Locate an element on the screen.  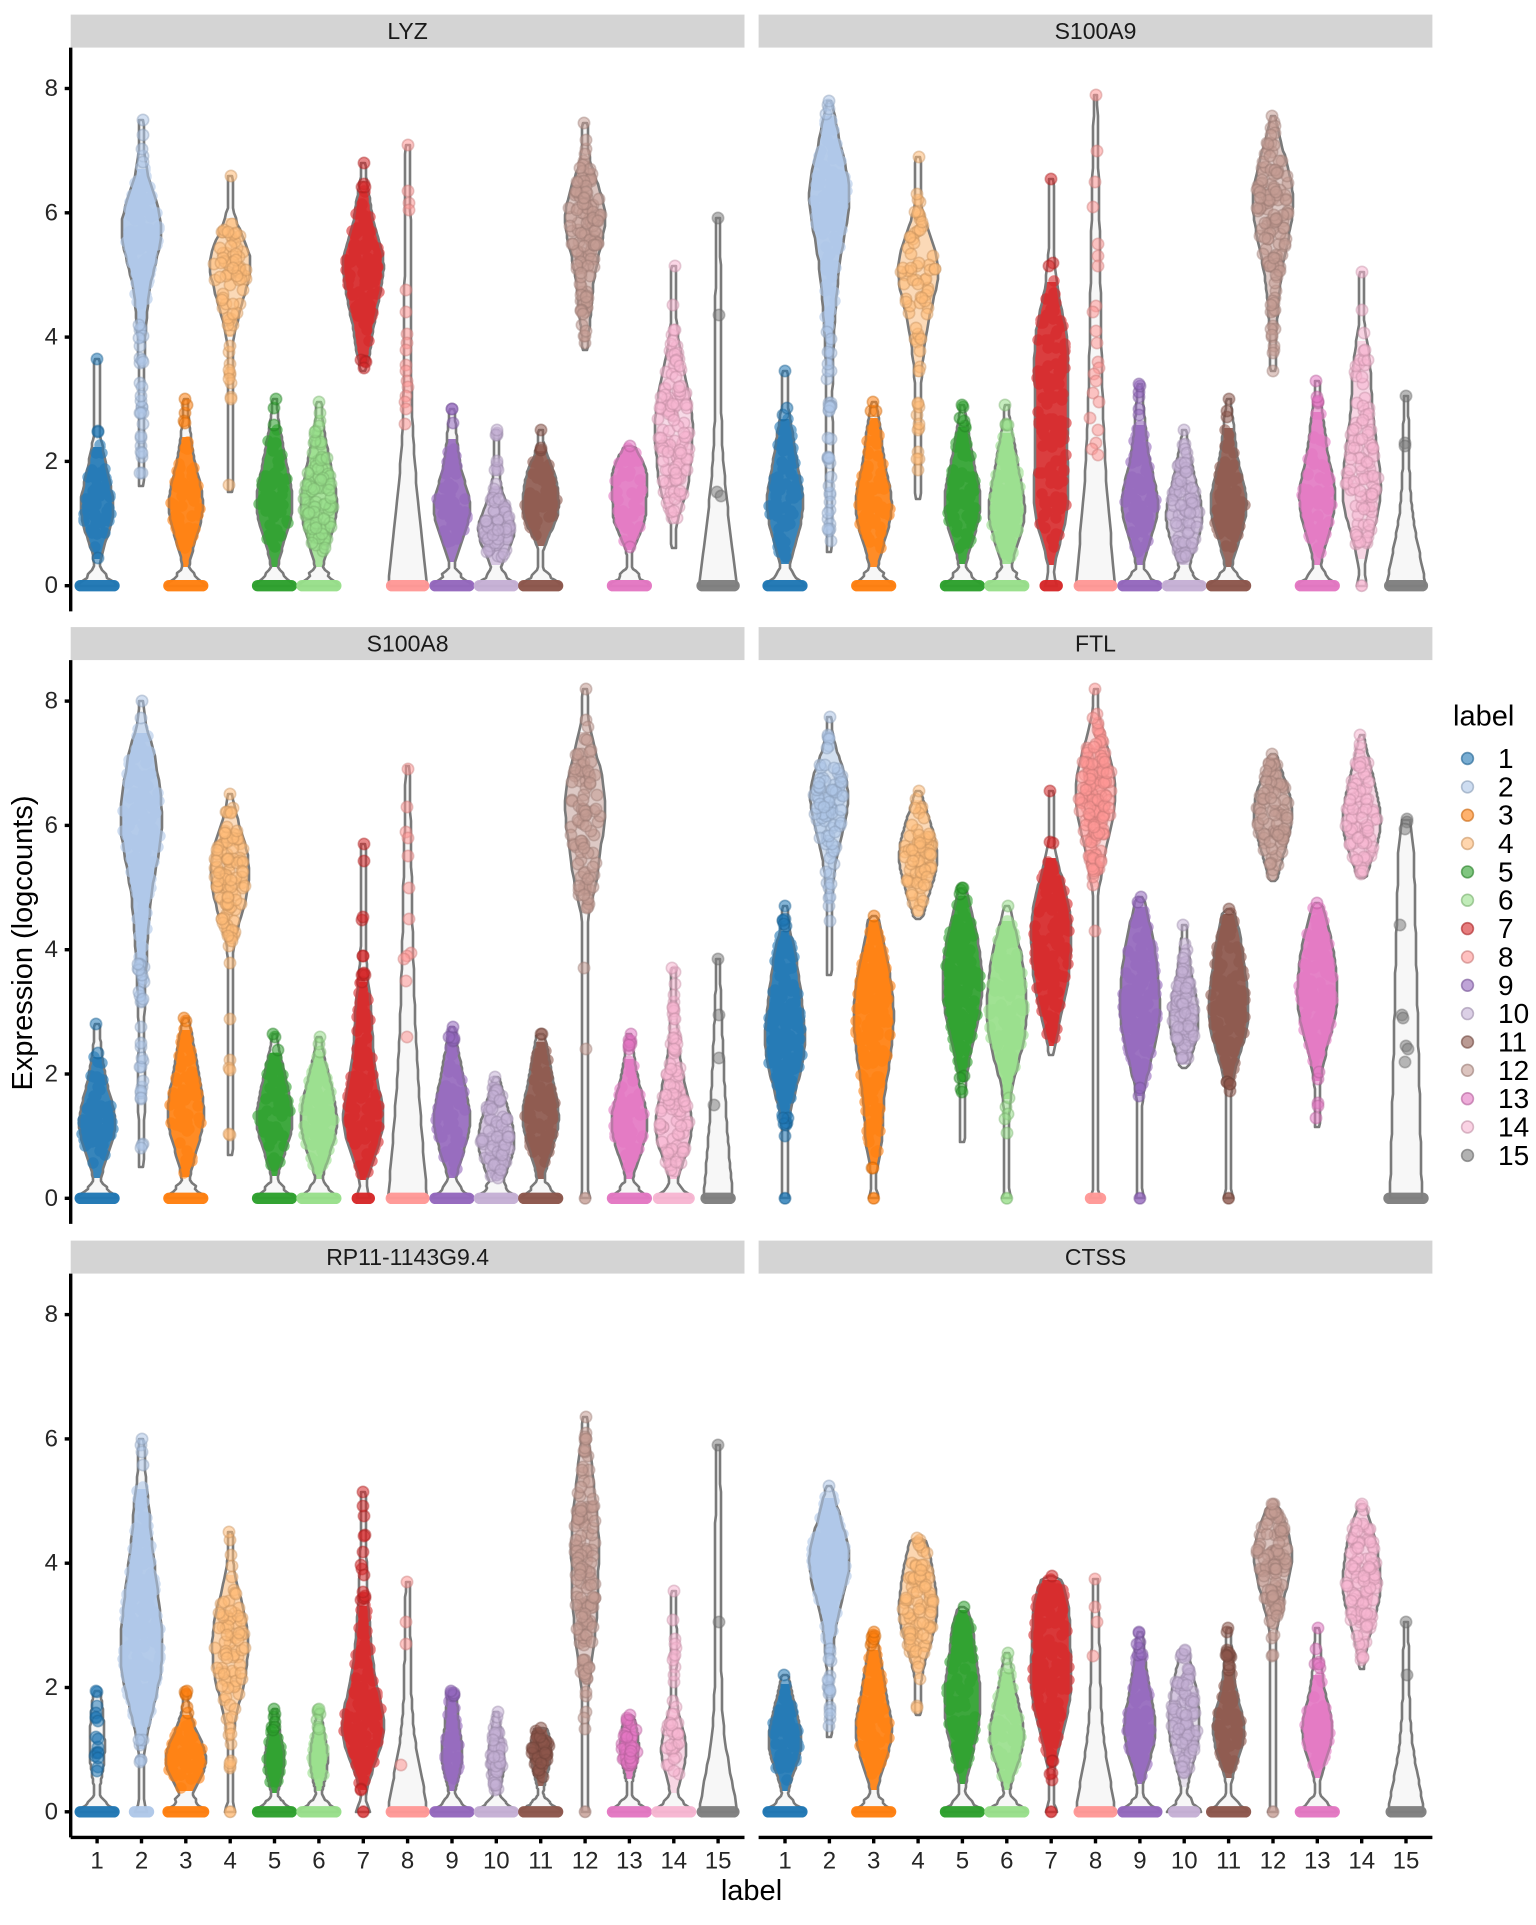
svg-text: CTSS is located at coordinates (1095, 1257).